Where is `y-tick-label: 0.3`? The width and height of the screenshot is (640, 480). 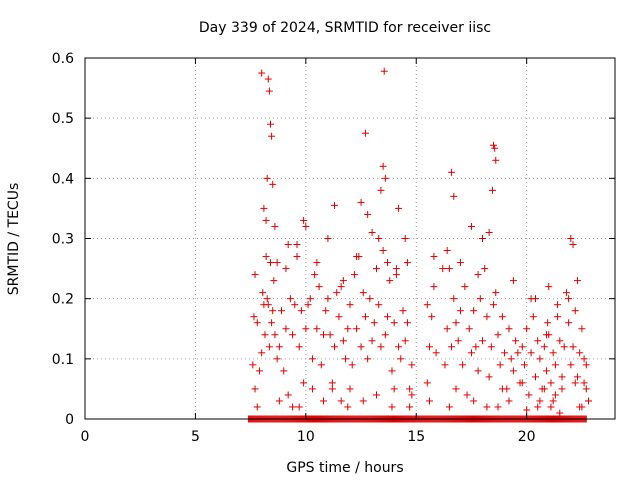 y-tick-label: 0.3 is located at coordinates (63, 240).